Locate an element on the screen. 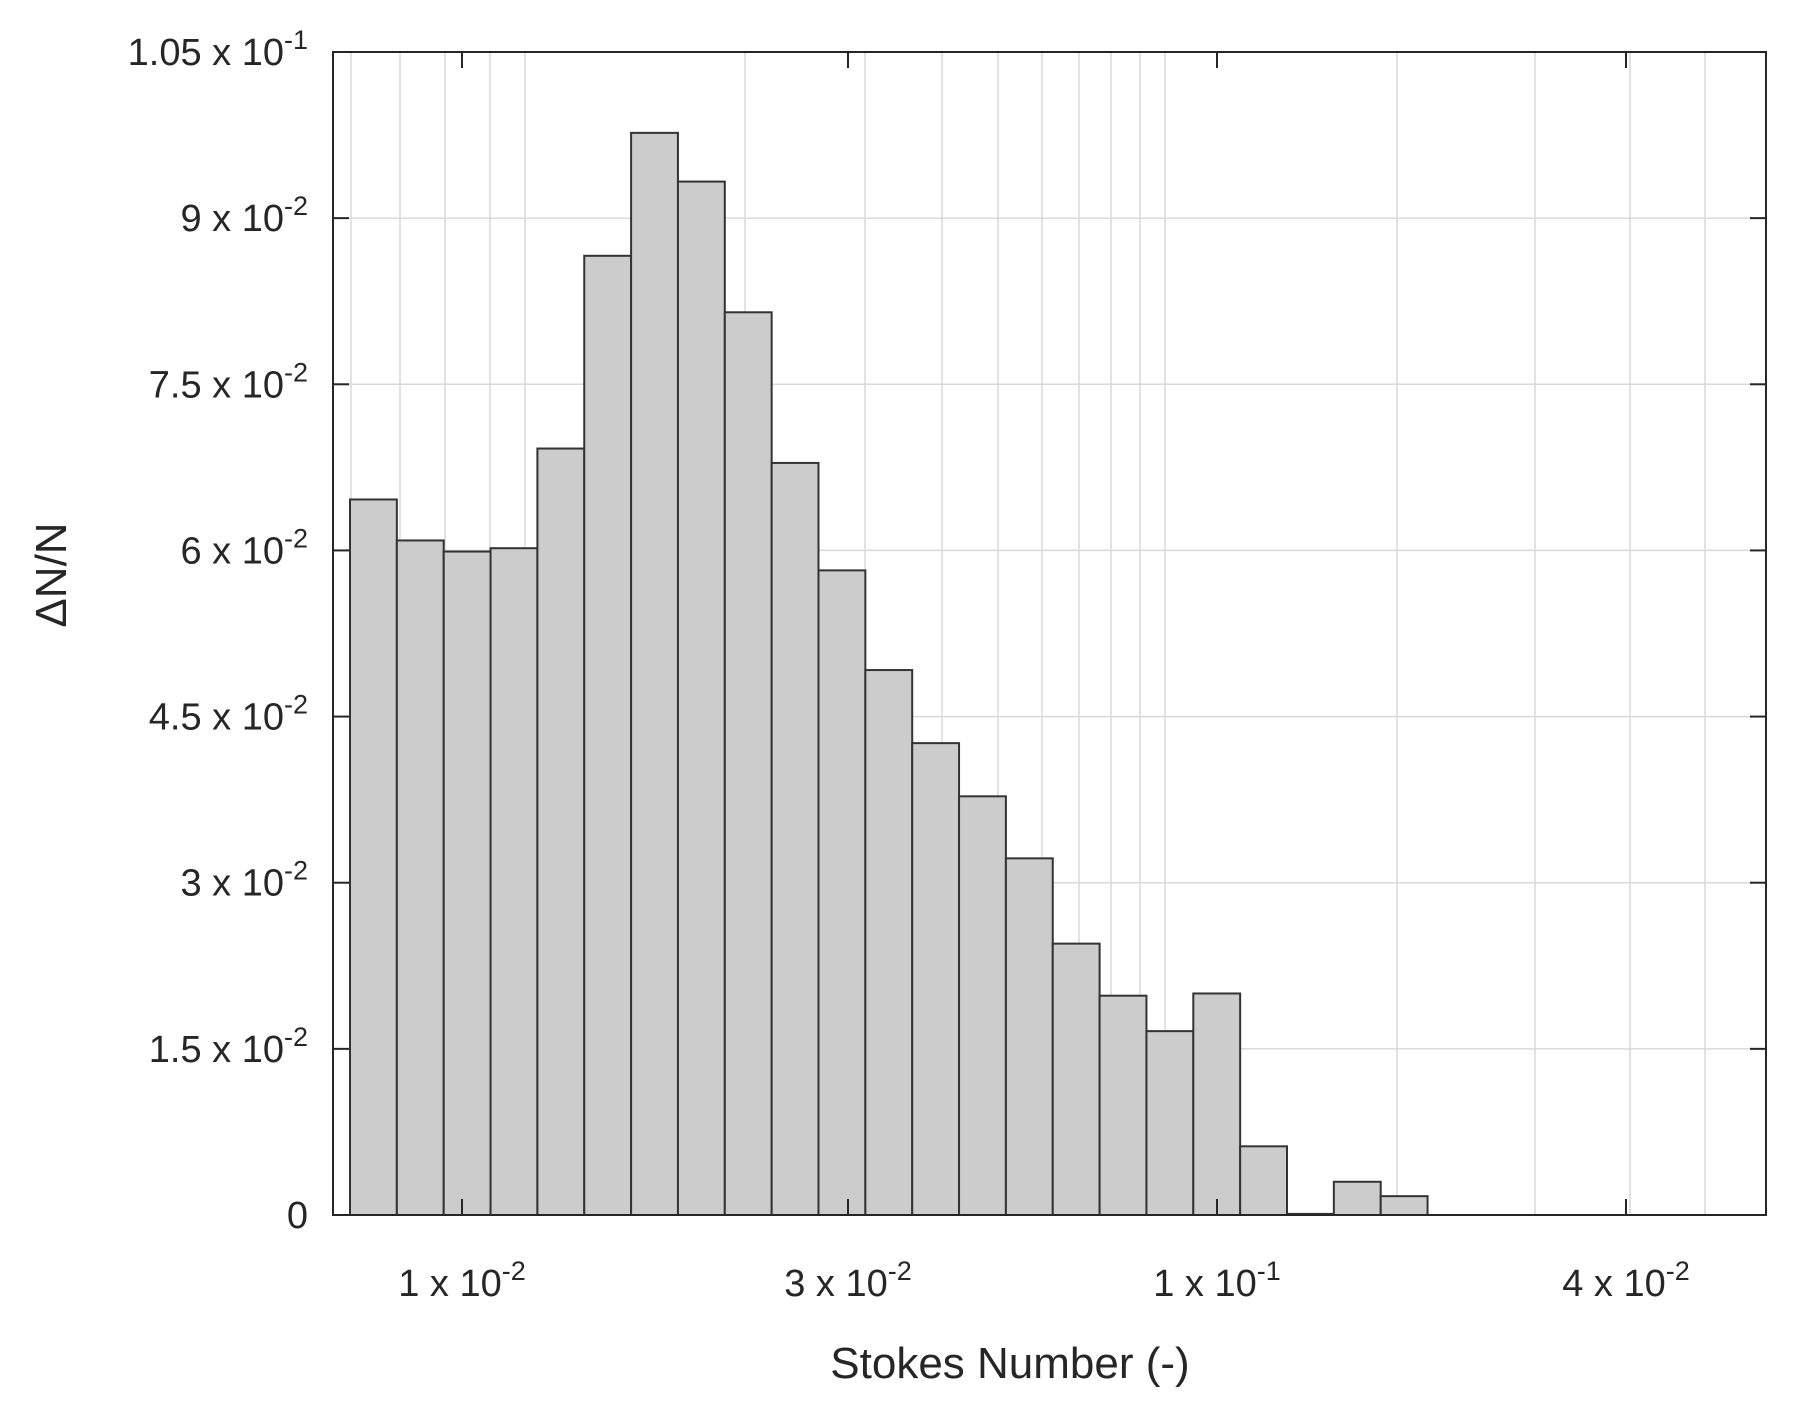 Image resolution: width=1794 pixels, height=1402 pixels. y-tick-label: 6 x 10⁻² is located at coordinates (244, 547).